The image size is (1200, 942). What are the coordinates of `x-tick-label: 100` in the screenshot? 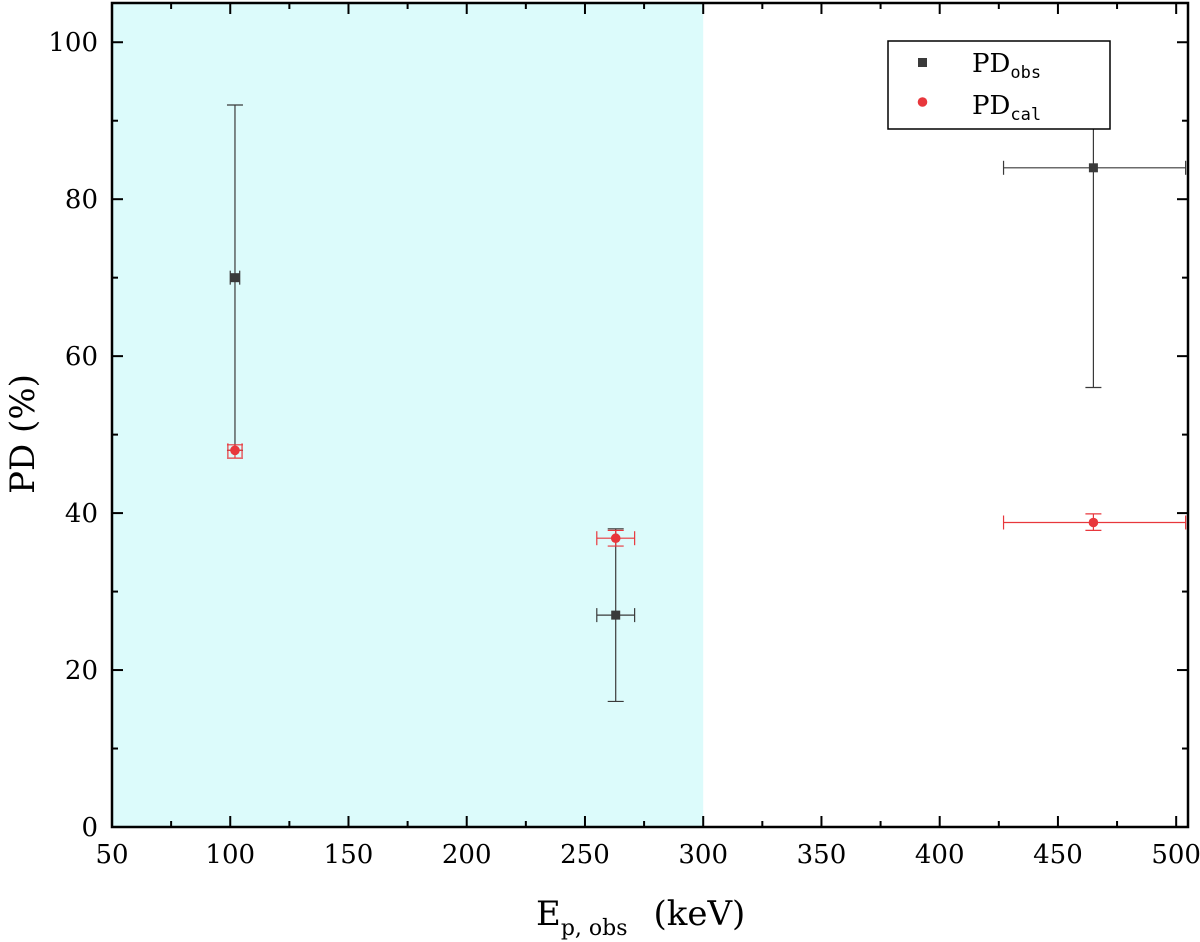 It's located at (230, 855).